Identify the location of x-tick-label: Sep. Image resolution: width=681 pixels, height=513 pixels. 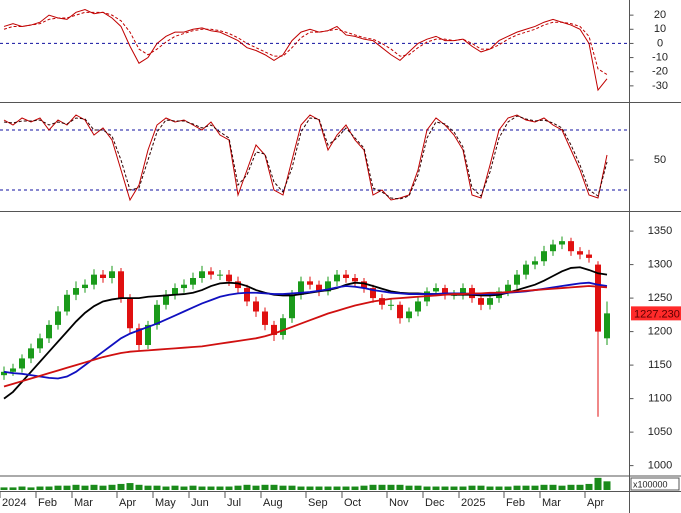
(318, 503).